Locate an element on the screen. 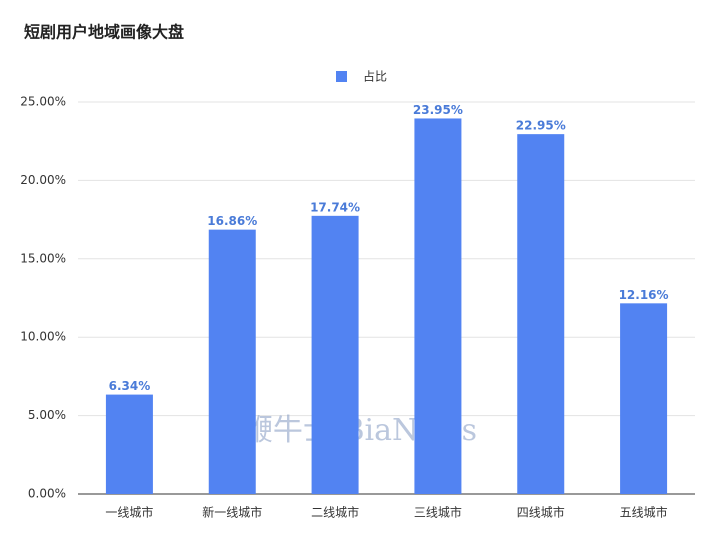 This screenshot has height=542, width=719. data-label: 12.16% is located at coordinates (644, 295).